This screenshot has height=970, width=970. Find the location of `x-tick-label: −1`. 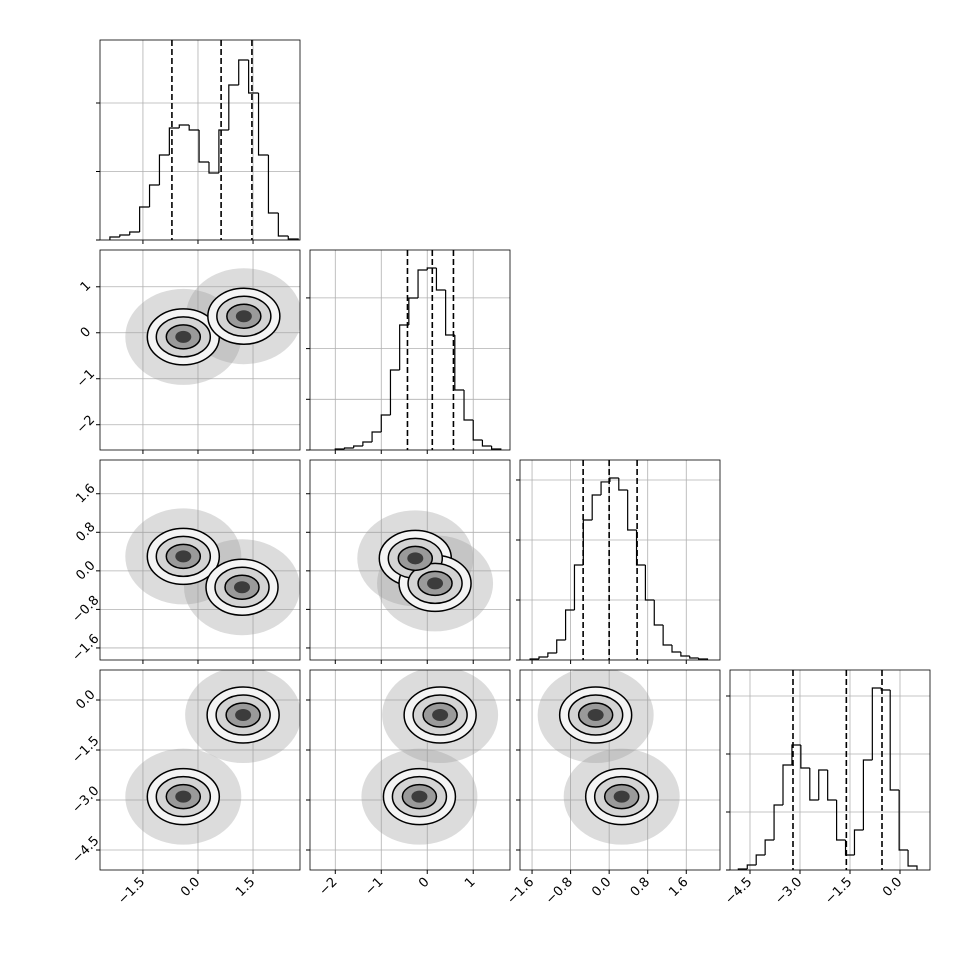

x-tick-label: −1 is located at coordinates (374, 887).